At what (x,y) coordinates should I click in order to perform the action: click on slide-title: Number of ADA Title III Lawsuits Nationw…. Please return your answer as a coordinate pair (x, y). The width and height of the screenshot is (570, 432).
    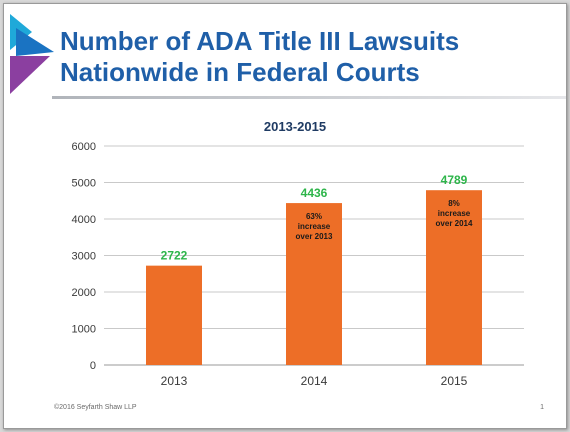
    Looking at the image, I should click on (259, 57).